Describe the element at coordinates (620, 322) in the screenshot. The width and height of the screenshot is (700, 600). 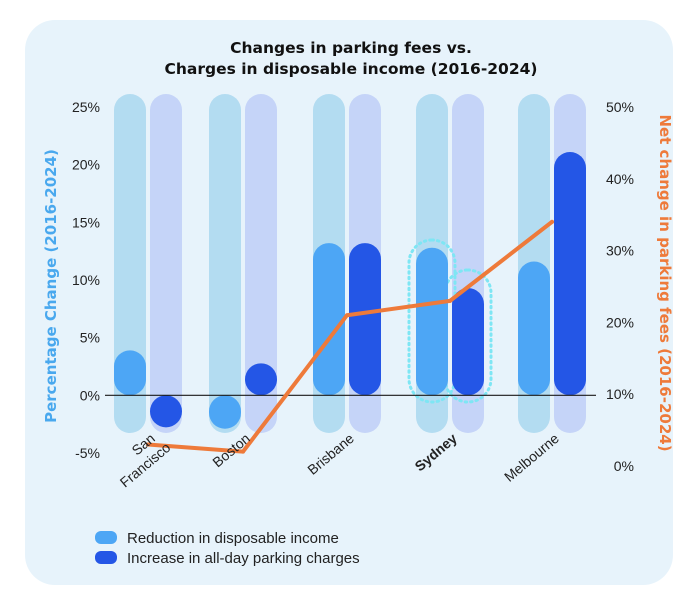
I see `y2-tick-label: 20%` at that location.